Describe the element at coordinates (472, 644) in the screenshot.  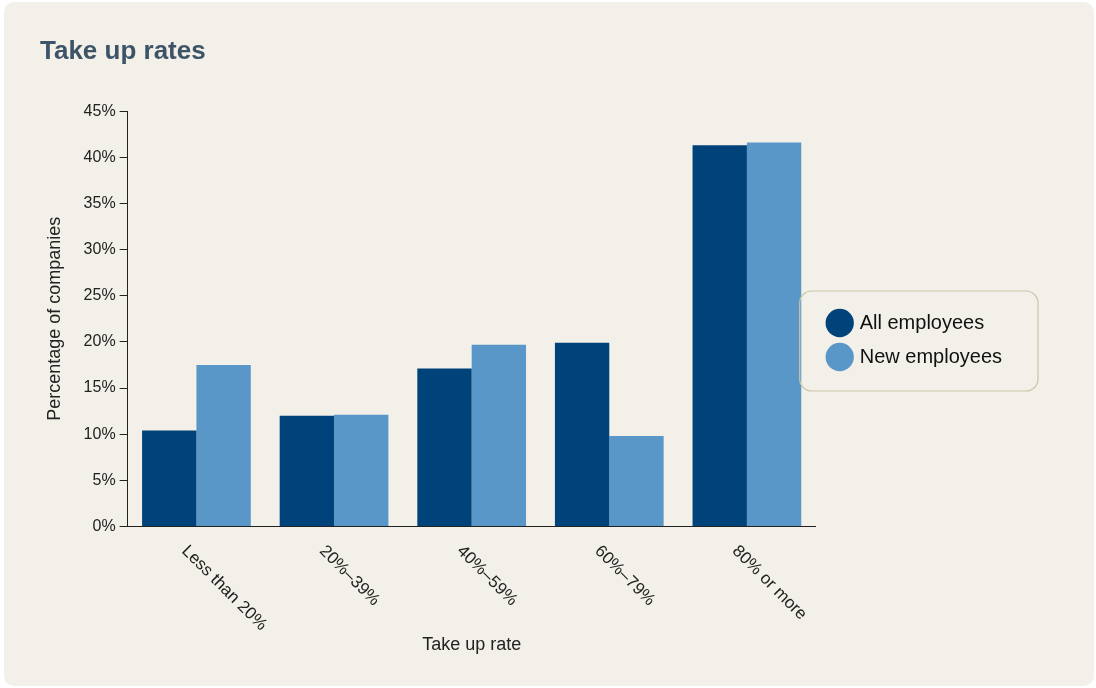
I see `x-axis-title: Take up rate` at that location.